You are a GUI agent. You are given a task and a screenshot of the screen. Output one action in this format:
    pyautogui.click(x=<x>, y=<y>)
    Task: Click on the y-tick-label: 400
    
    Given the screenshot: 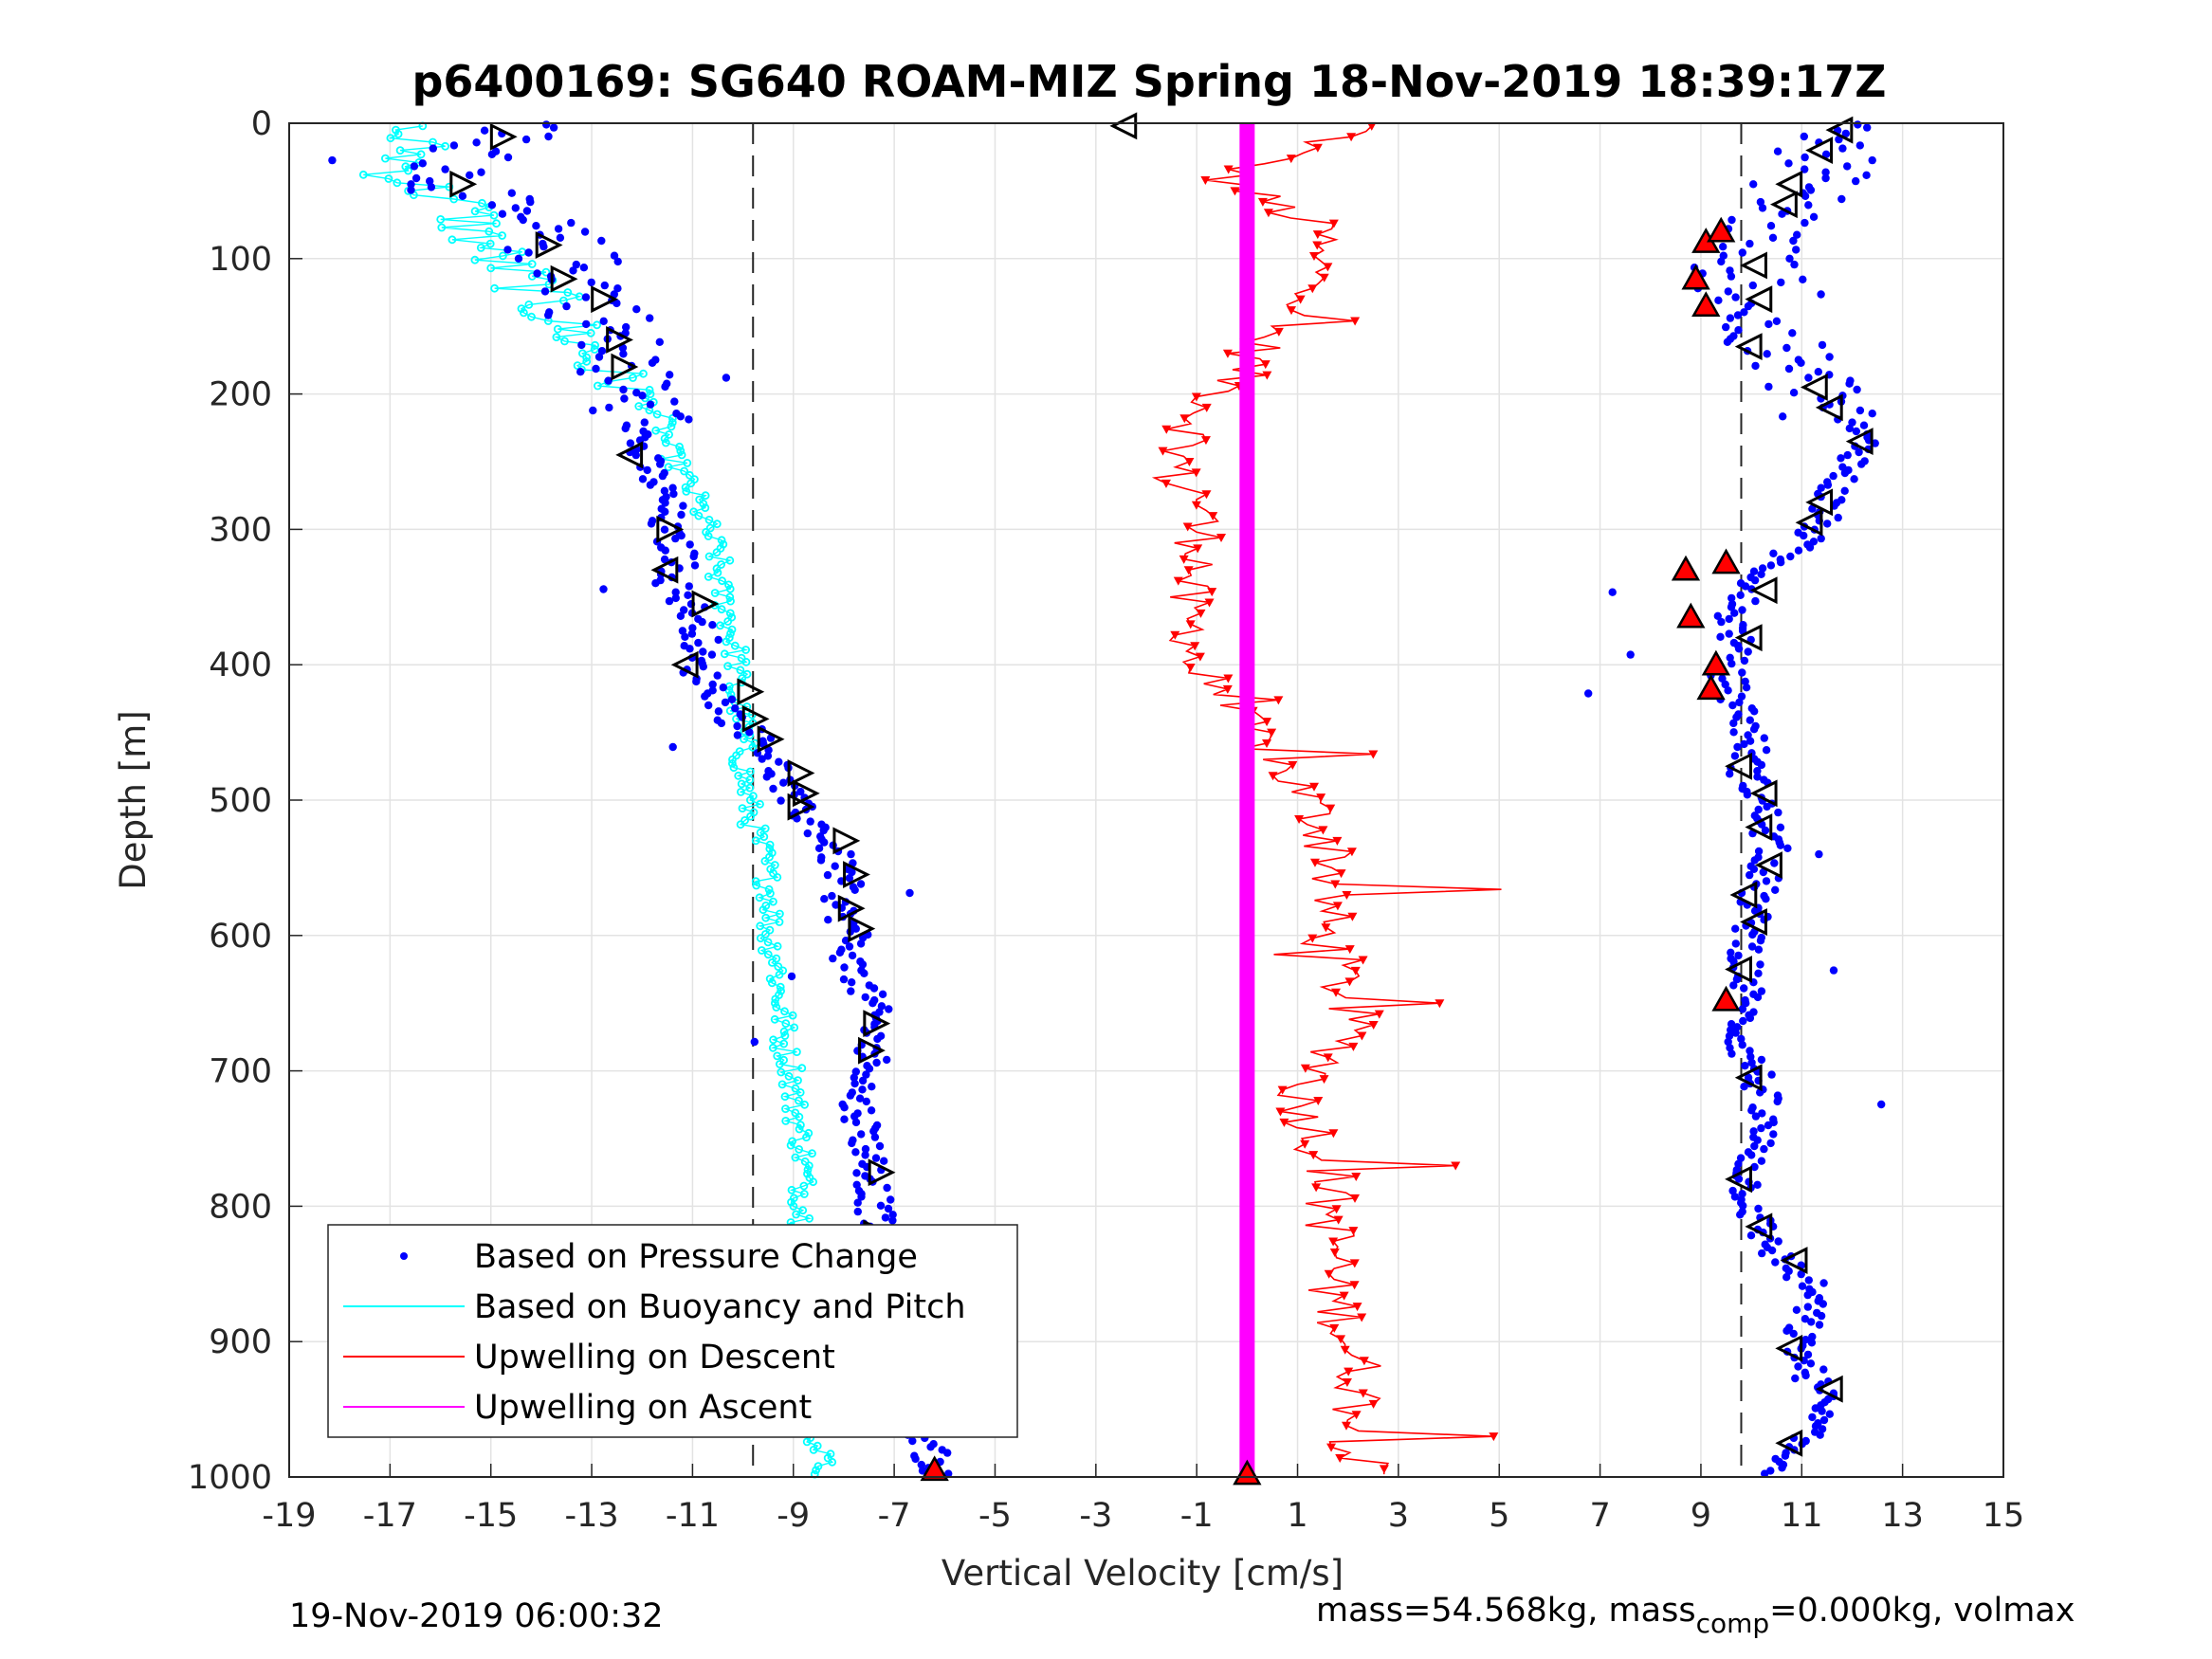 What is the action you would take?
    pyautogui.click(x=240, y=665)
    